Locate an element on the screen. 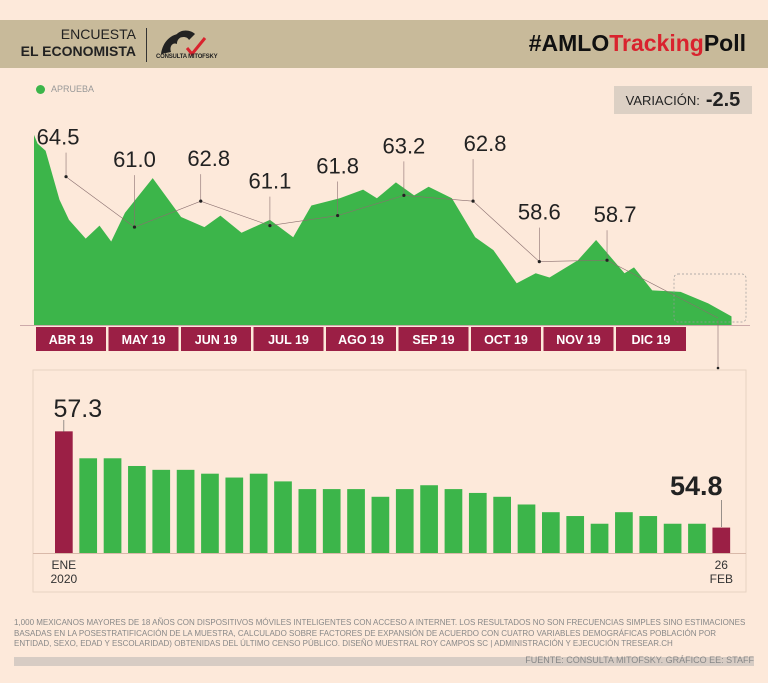  legend-dot-icon is located at coordinates (40, 89).